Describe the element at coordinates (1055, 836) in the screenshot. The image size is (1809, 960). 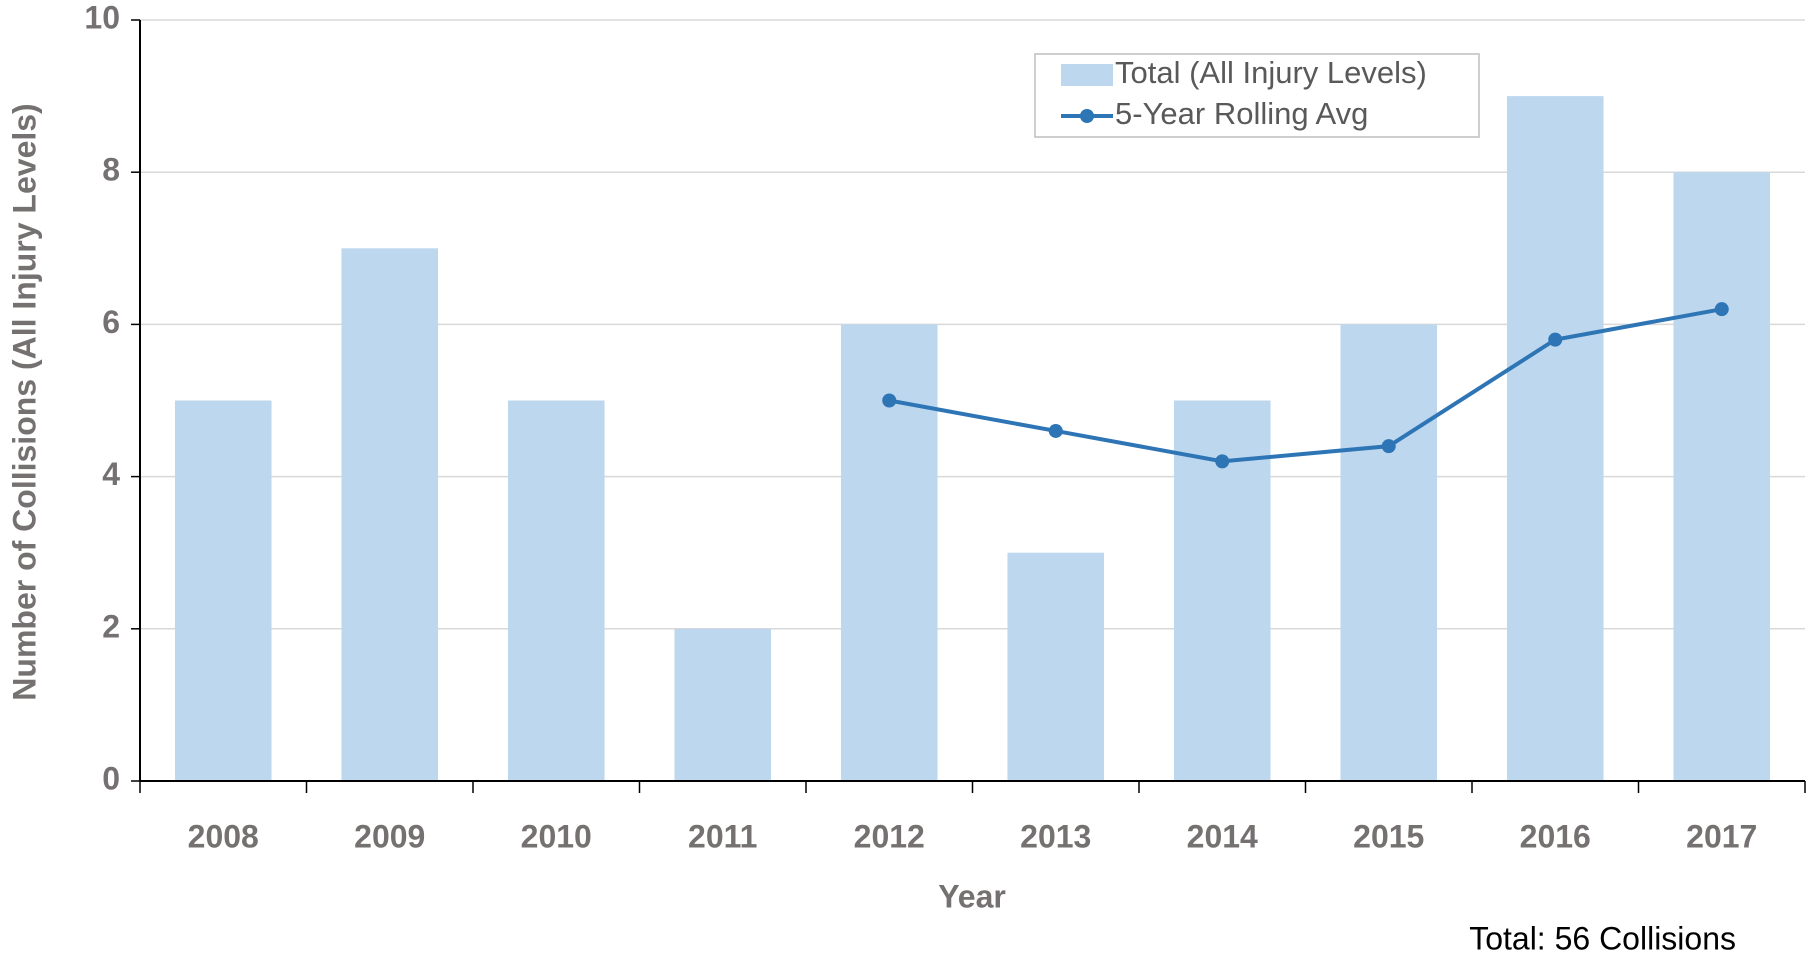
I see `x-tick-label: 2013` at that location.